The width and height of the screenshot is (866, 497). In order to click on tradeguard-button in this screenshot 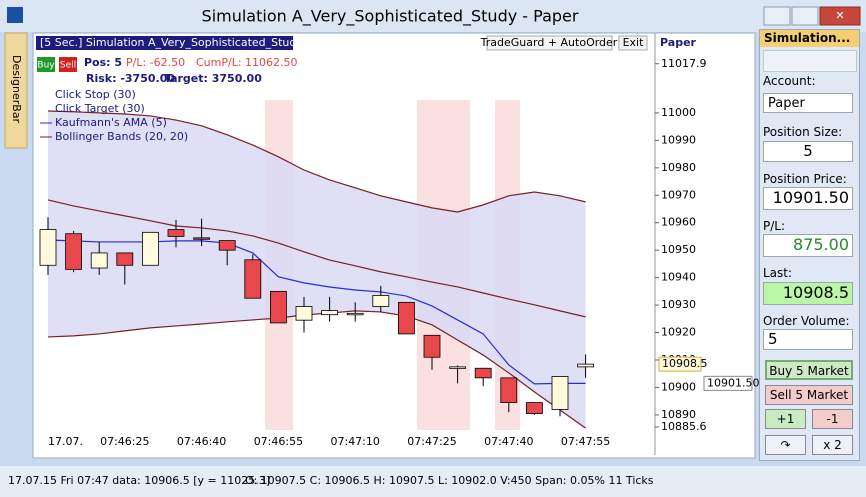, I will do `click(549, 43)`.